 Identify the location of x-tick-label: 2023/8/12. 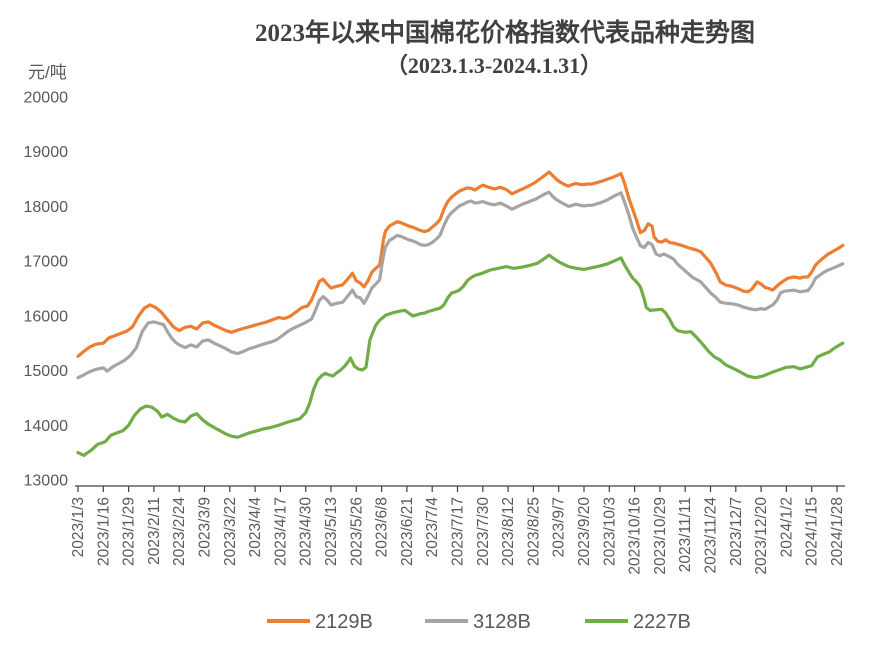
(508, 531).